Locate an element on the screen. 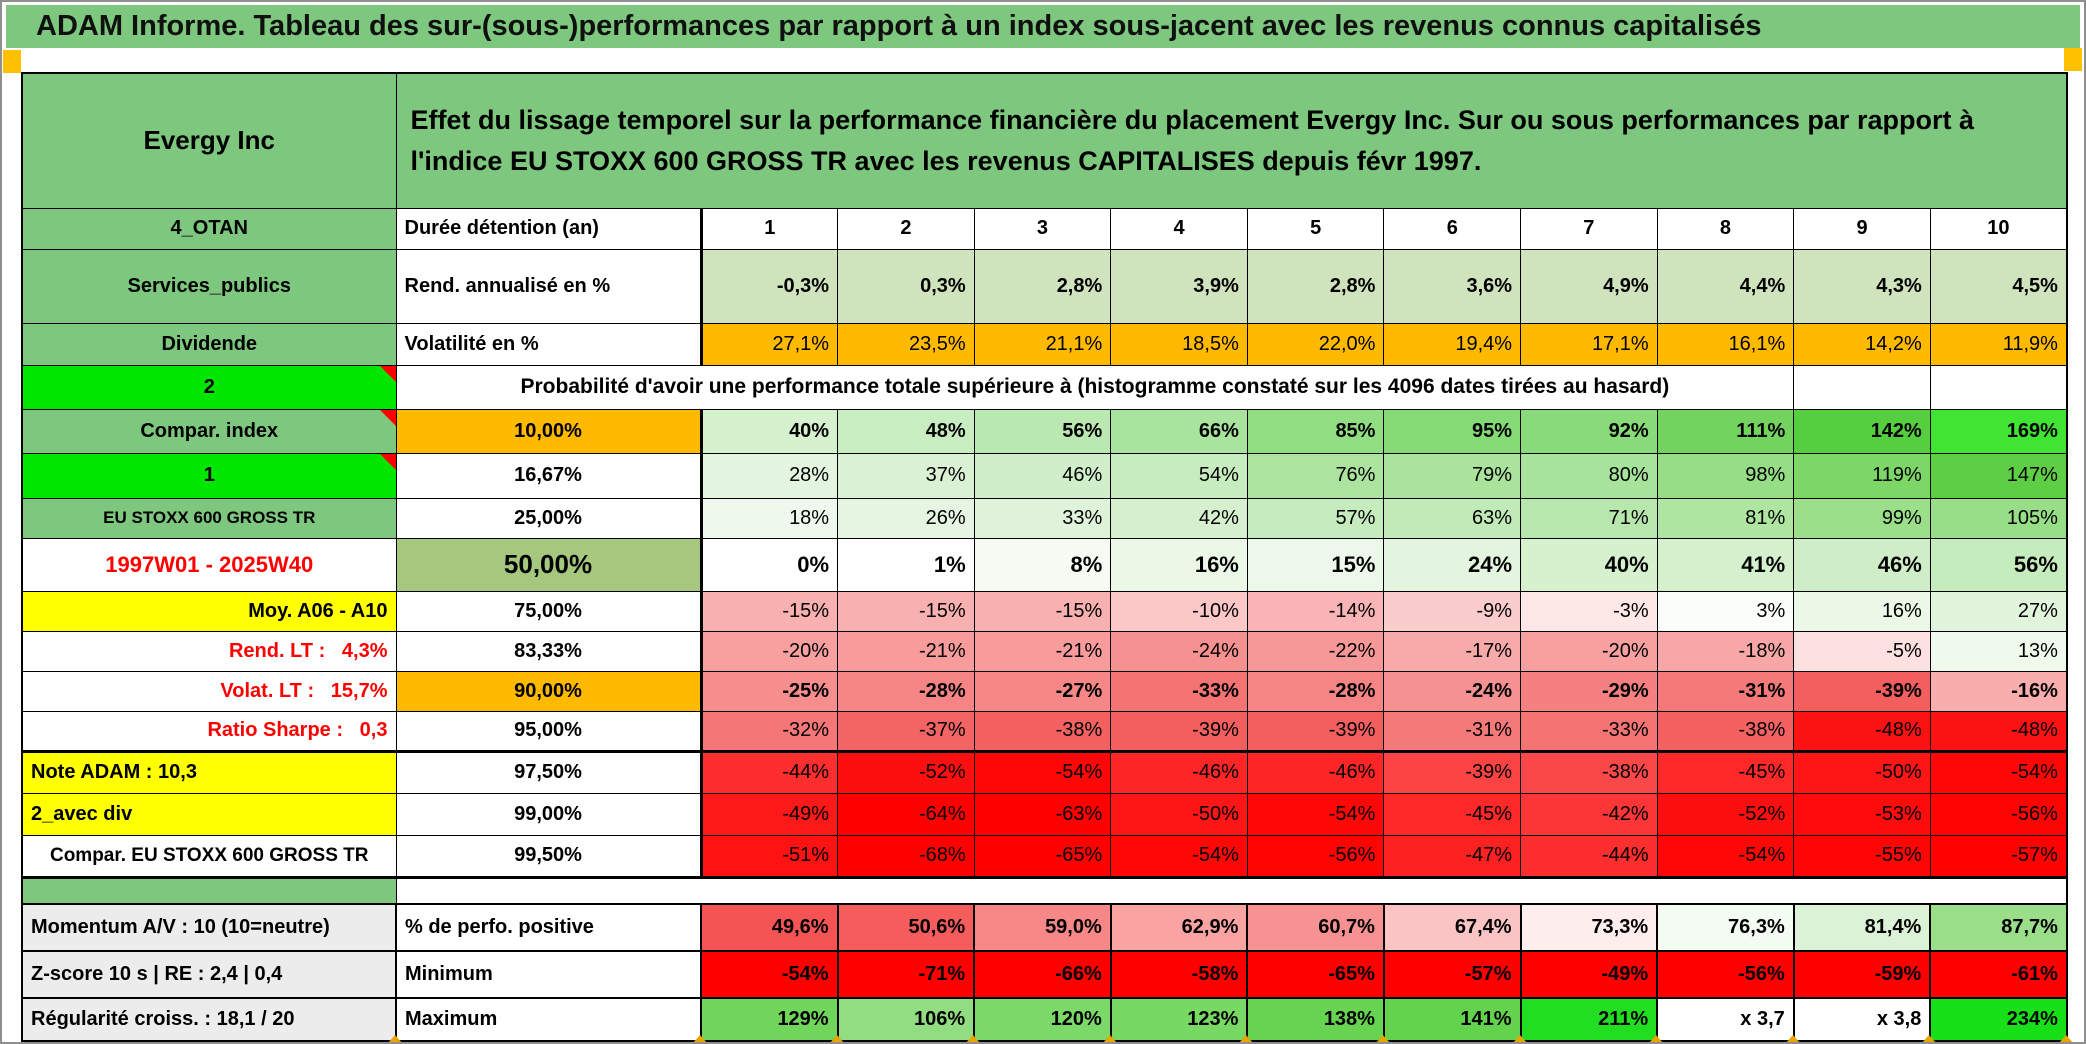 The height and width of the screenshot is (1044, 2086). value-cell: -16% is located at coordinates (1998, 691).